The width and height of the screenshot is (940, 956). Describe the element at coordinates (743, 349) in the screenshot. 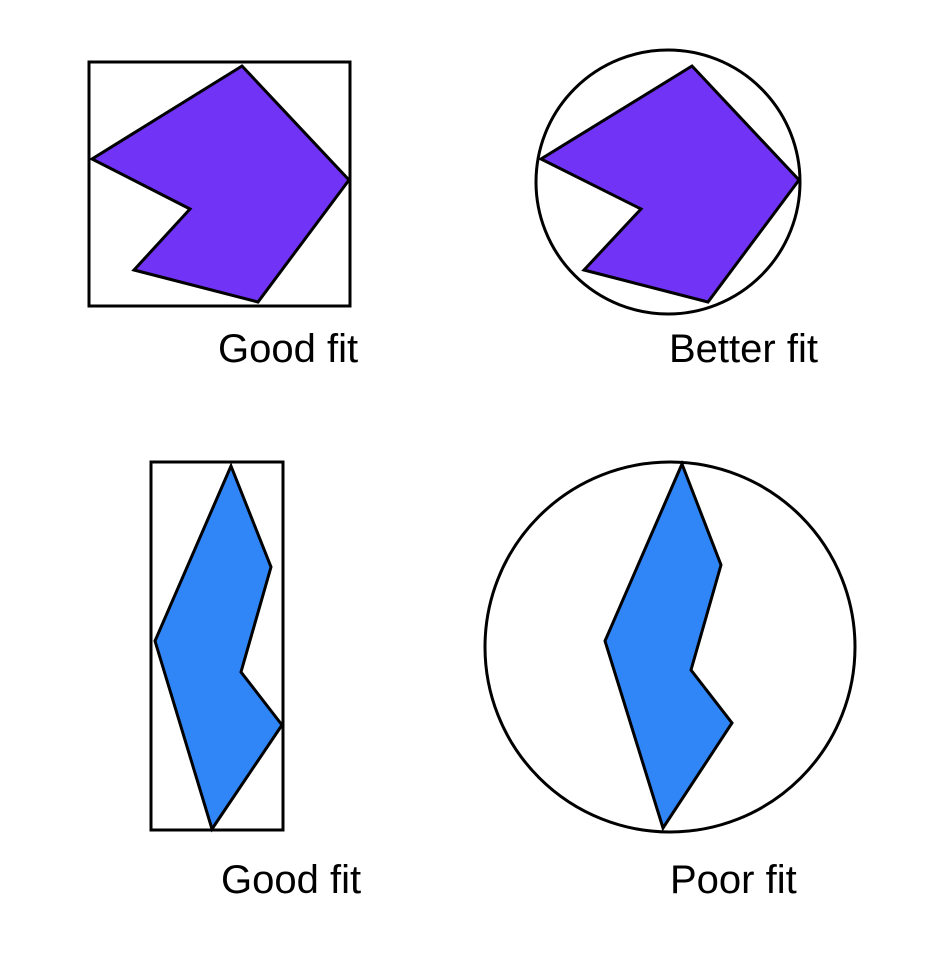

I see `caption-better-fit: Better fit` at that location.